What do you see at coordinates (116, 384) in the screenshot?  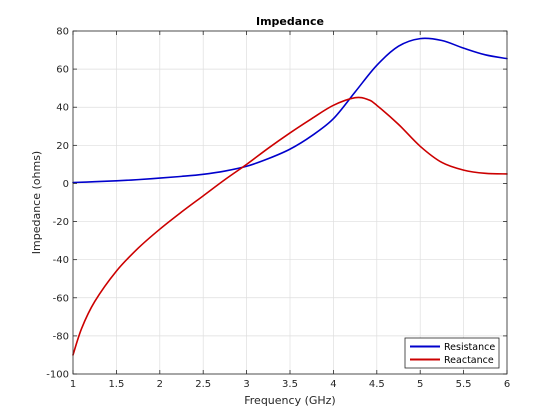 I see `x-tick-label: 1.5` at bounding box center [116, 384].